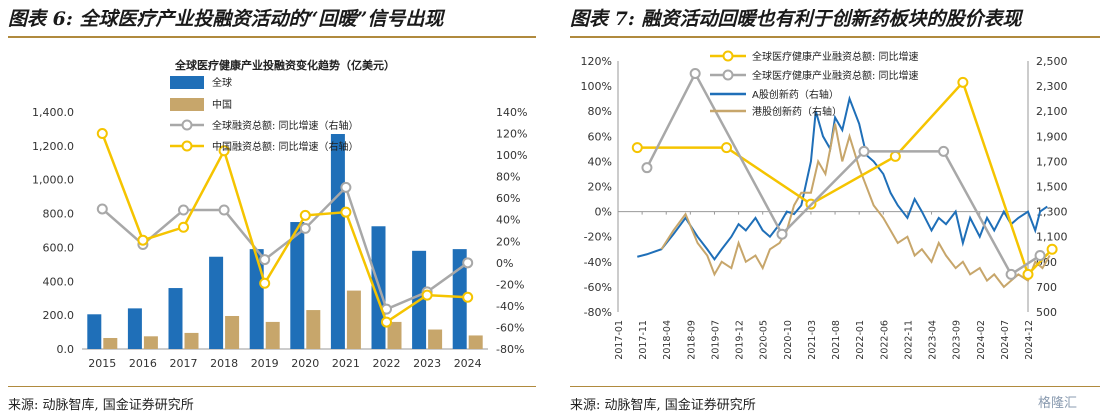  What do you see at coordinates (59, 247) in the screenshot?
I see `left-y-tick-label: 600.0` at bounding box center [59, 247].